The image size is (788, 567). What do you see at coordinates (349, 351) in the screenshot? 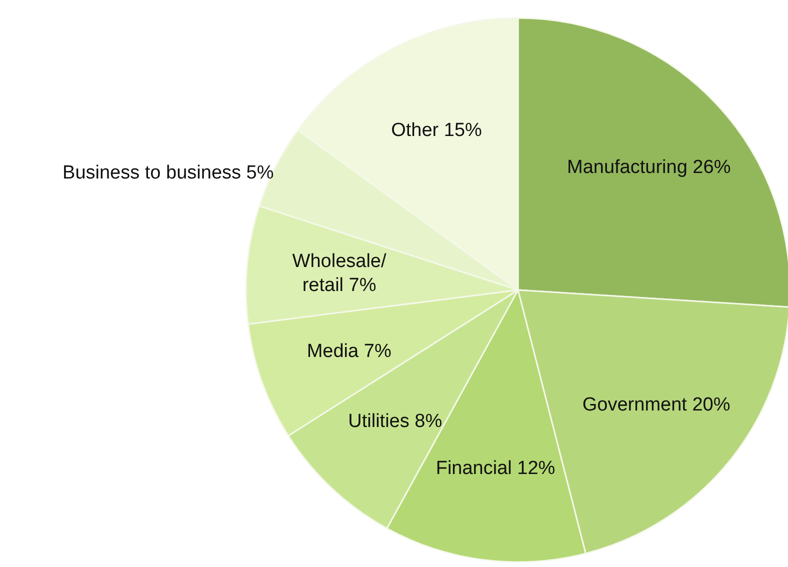
I see `slice-label: Media 7%` at bounding box center [349, 351].